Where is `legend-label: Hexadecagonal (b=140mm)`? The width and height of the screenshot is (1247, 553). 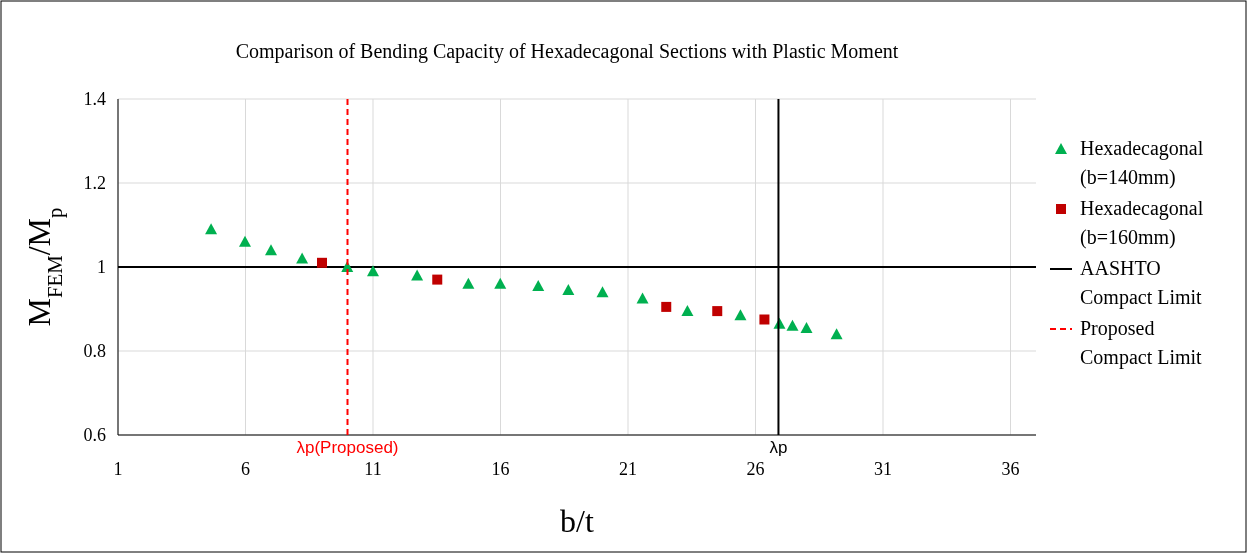
legend-label: Hexadecagonal (b=140mm) is located at coordinates (1142, 163).